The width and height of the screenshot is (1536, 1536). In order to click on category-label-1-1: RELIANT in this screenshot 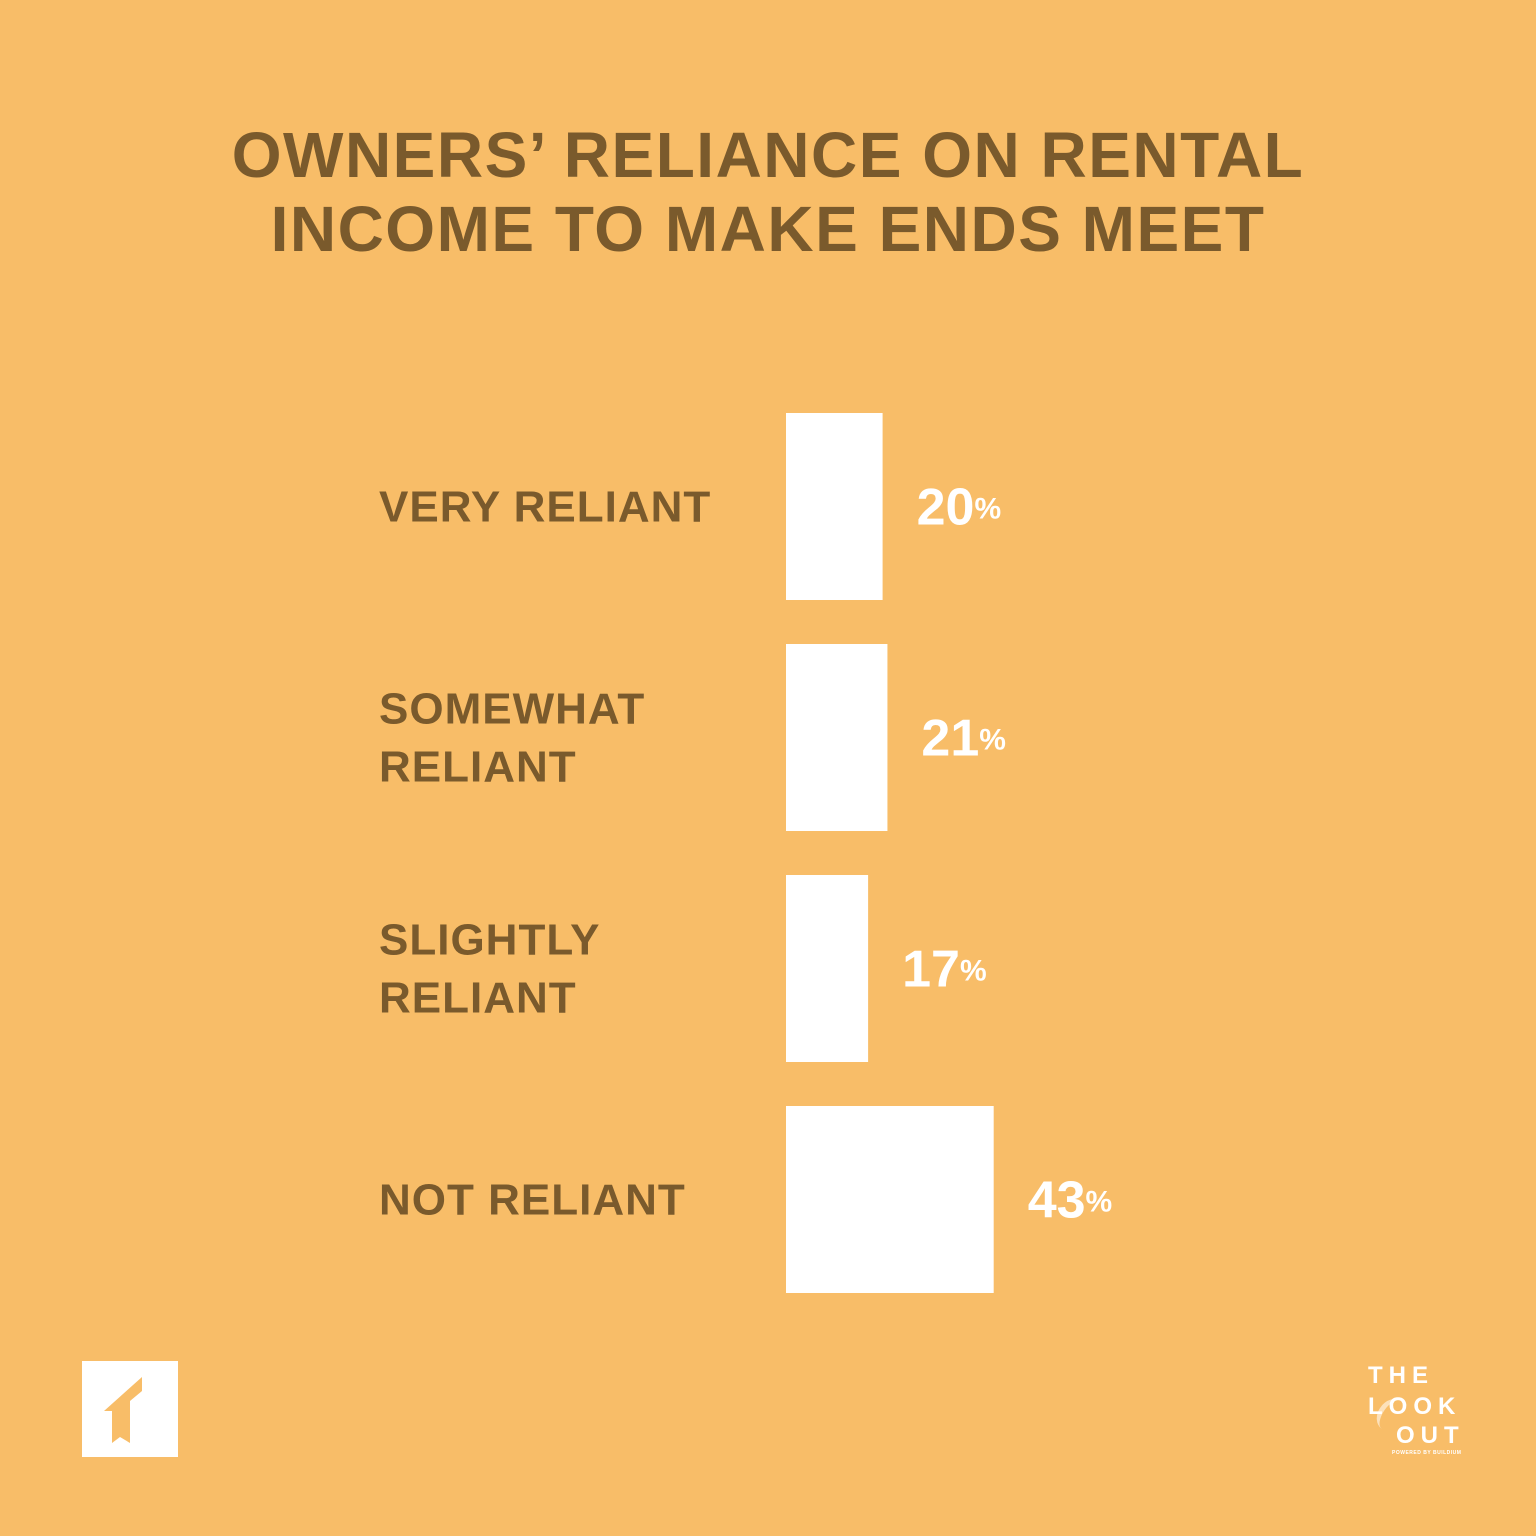, I will do `click(478, 767)`.